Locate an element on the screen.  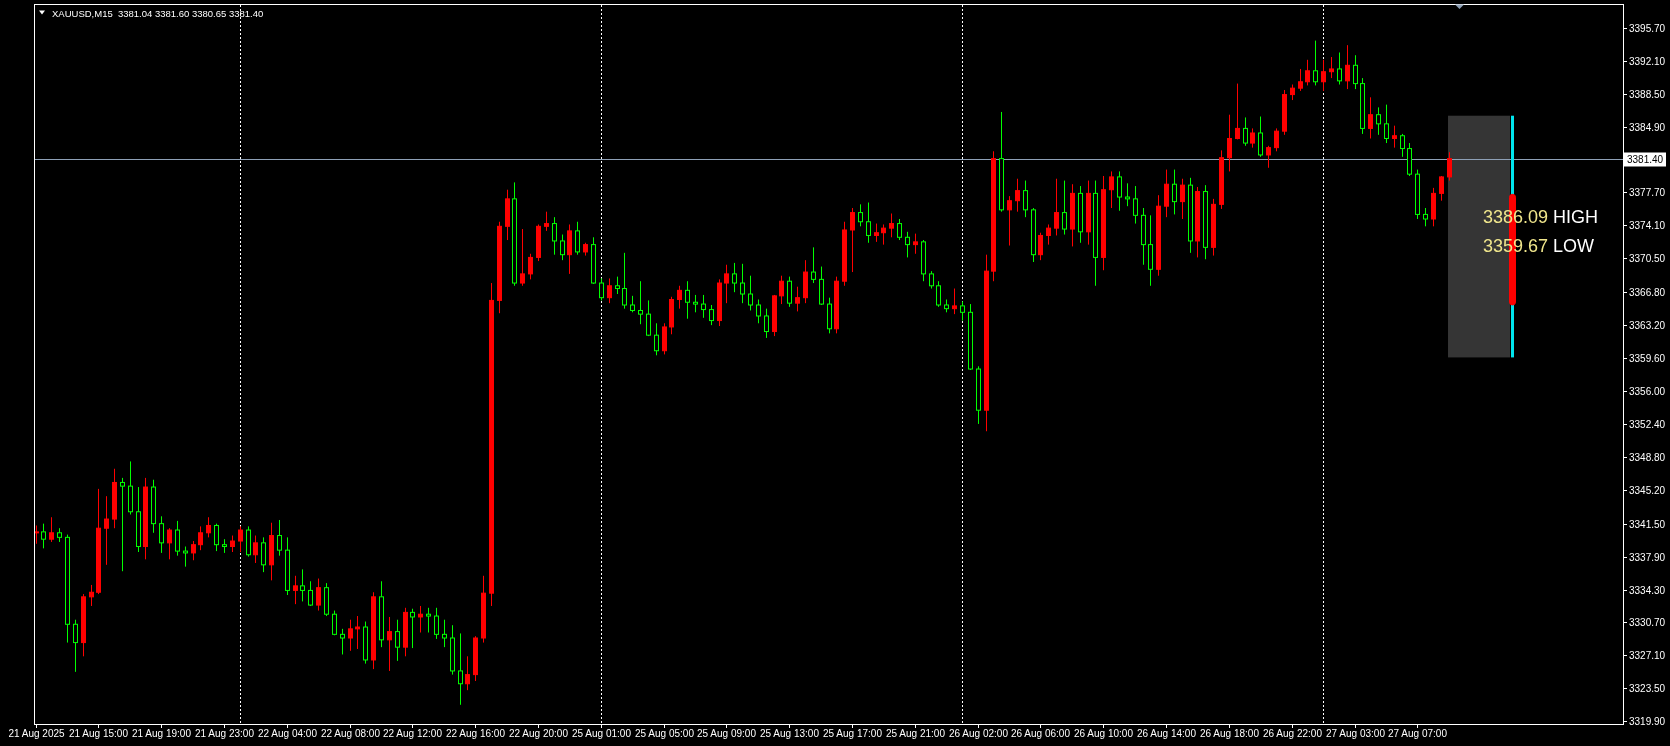
y-tick-label: 3370.50 is located at coordinates (1647, 258).